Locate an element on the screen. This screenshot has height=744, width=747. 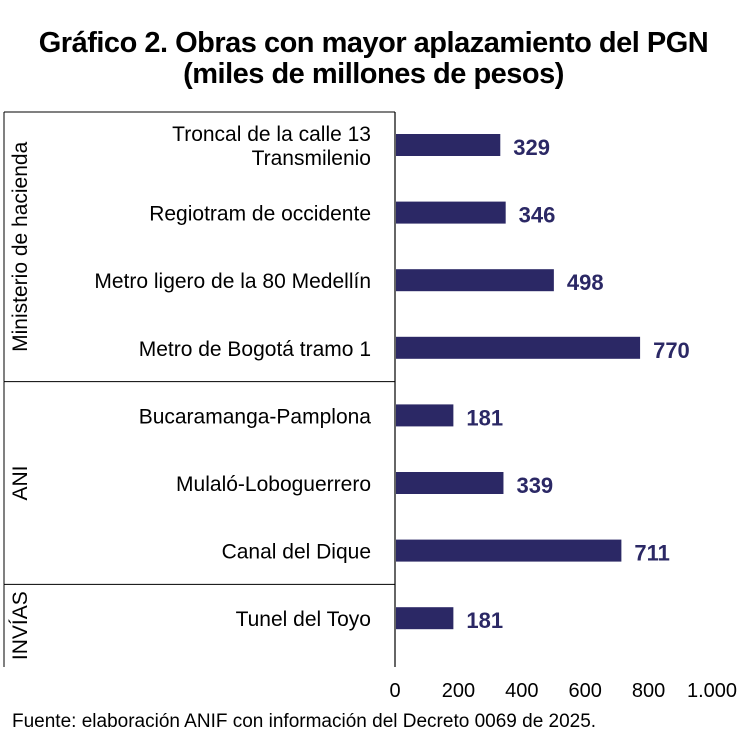
category-label: Metro ligero de la 80 Medellín is located at coordinates (232, 281).